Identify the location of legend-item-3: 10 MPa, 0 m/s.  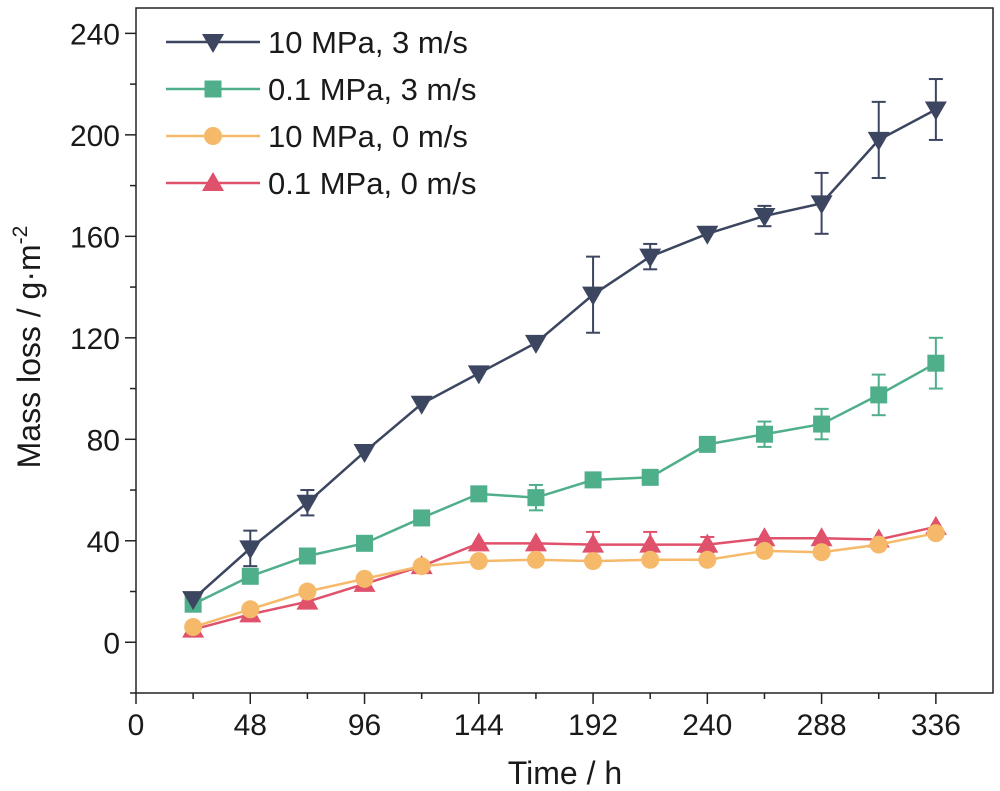
(317, 136).